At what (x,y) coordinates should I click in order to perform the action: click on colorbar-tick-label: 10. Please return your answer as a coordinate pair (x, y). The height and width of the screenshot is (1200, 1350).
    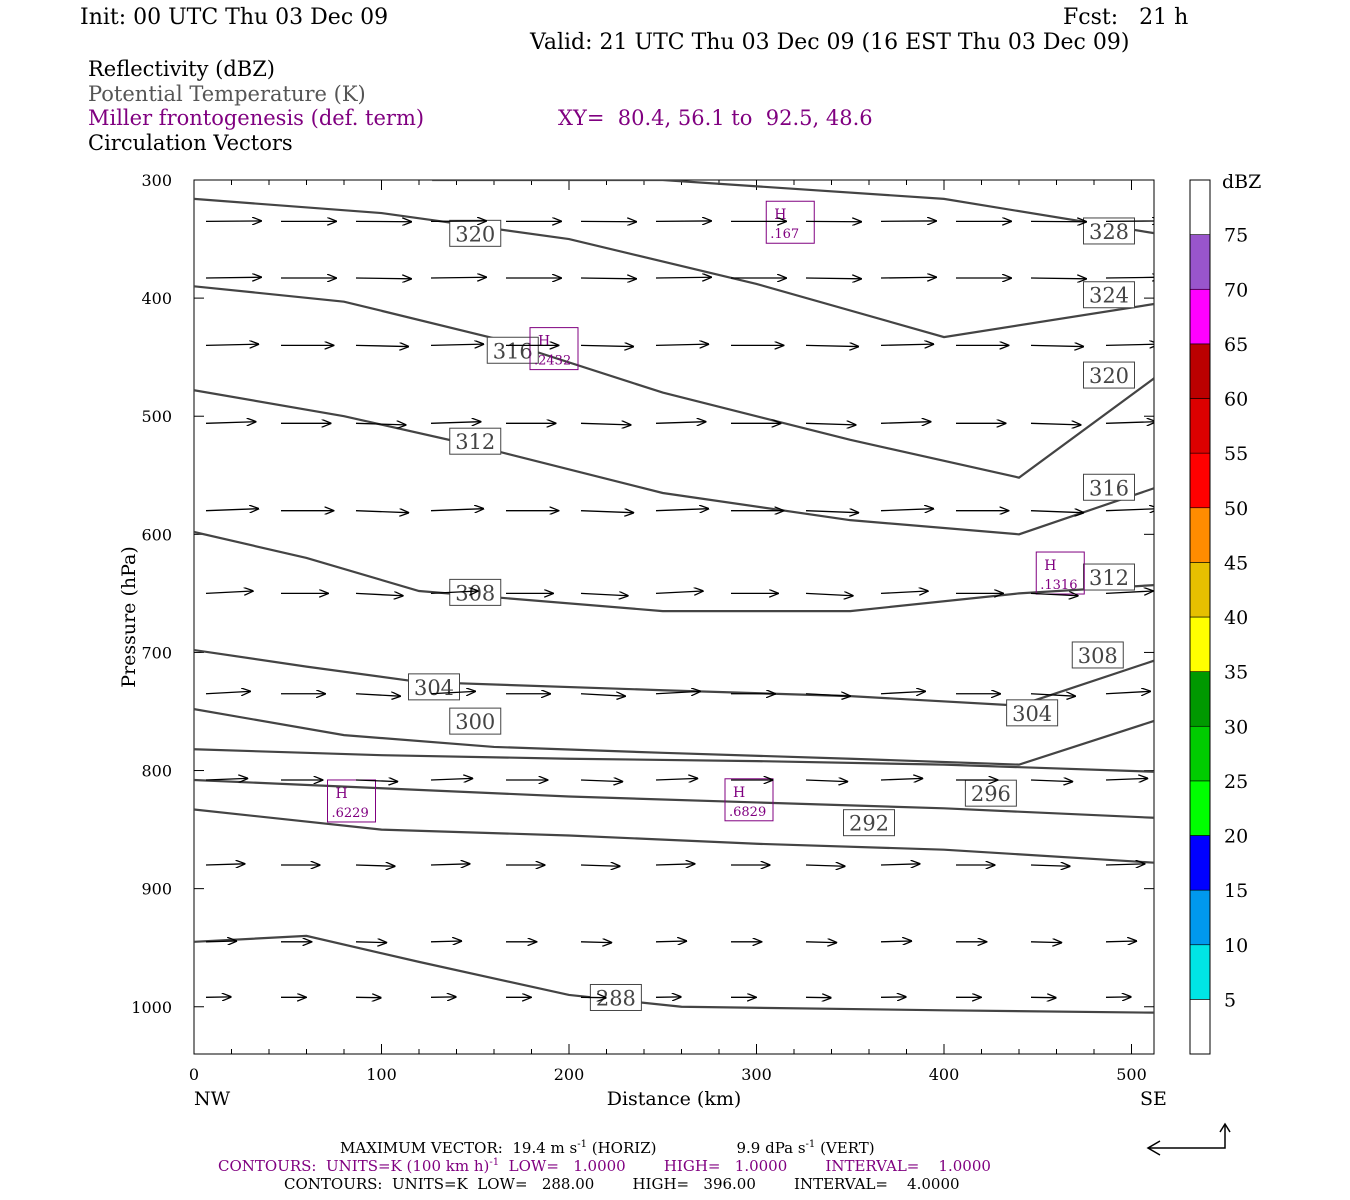
    Looking at the image, I should click on (1236, 946).